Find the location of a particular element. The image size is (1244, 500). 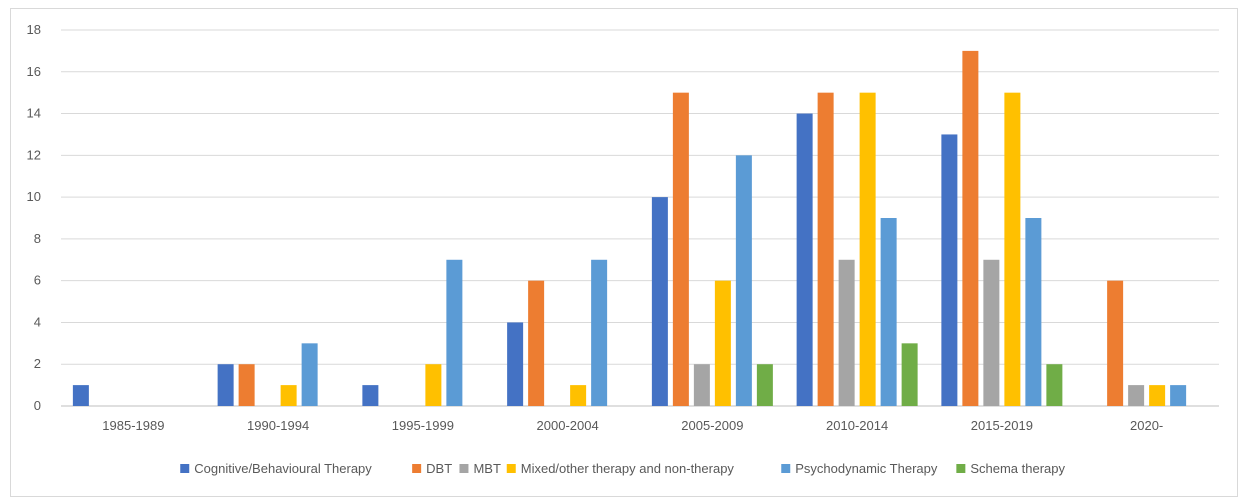

legend-item-mbt: MBT is located at coordinates (480, 468).